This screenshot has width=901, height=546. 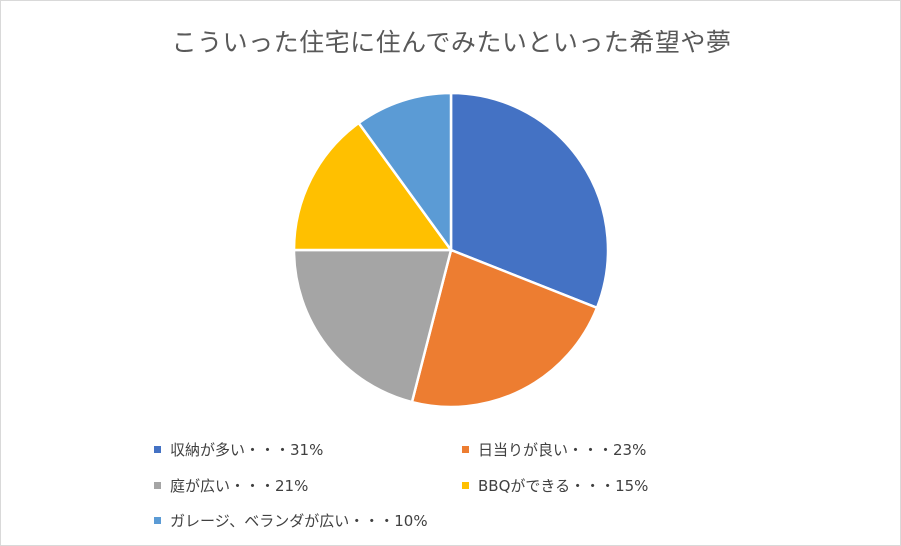 I want to click on legend-item-bbq: BBQができる・・・15%, so click(x=555, y=485).